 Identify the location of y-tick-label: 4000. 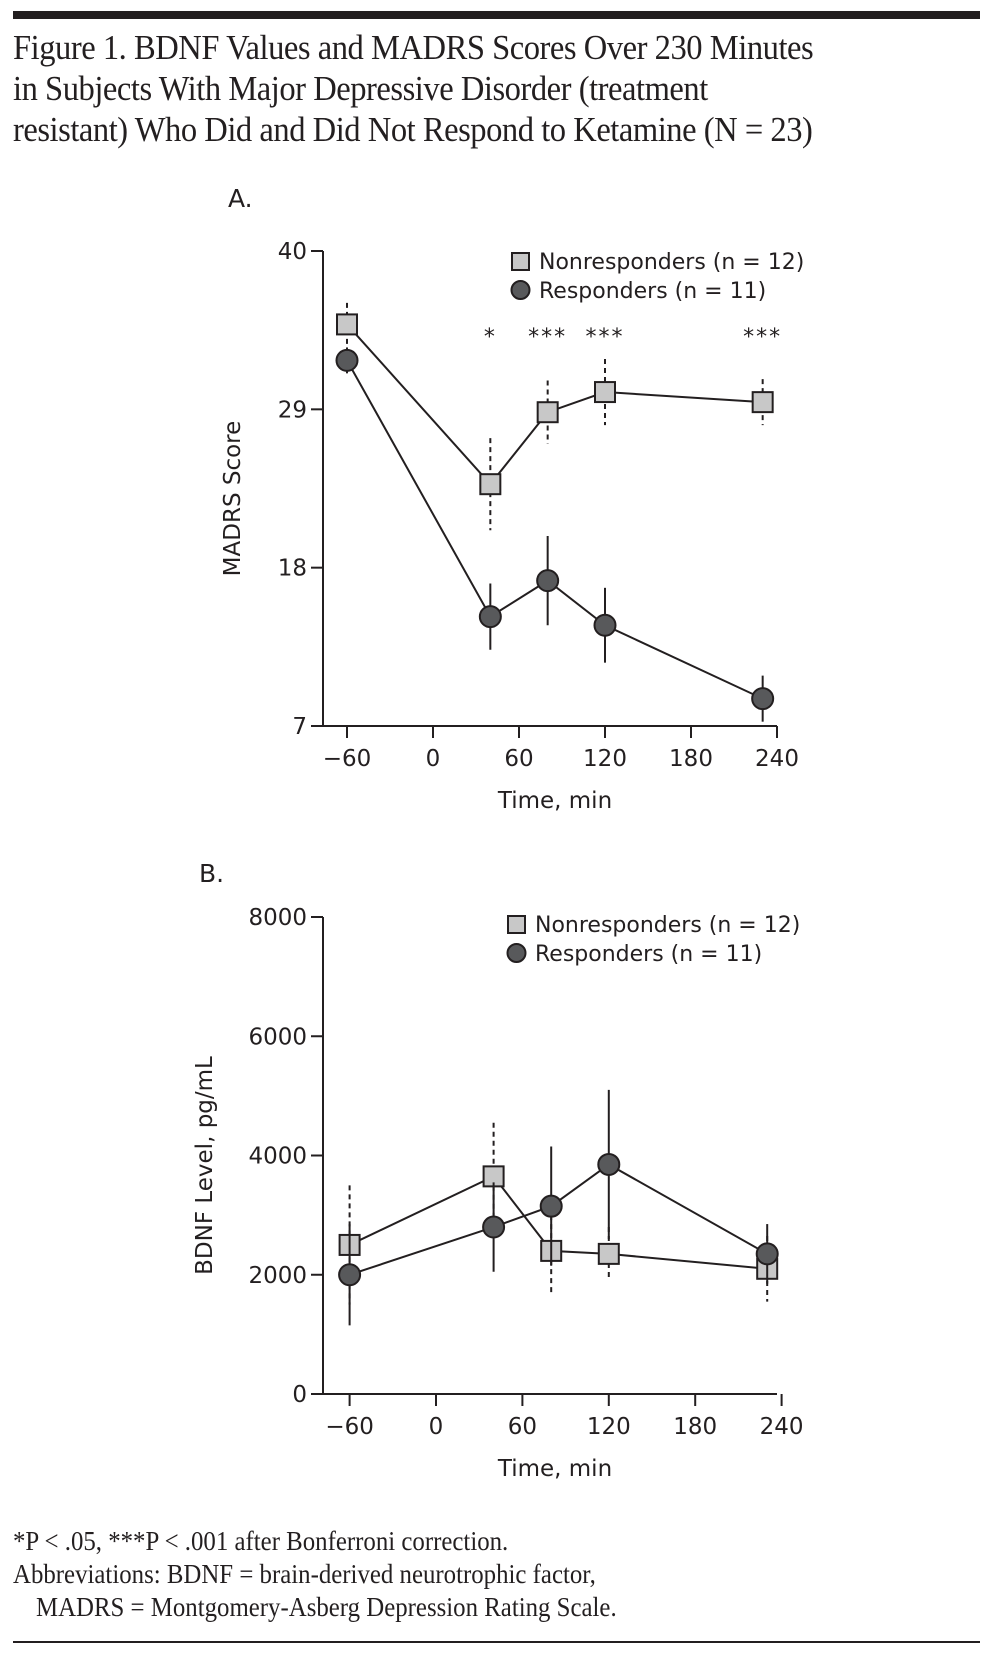
(277, 1157).